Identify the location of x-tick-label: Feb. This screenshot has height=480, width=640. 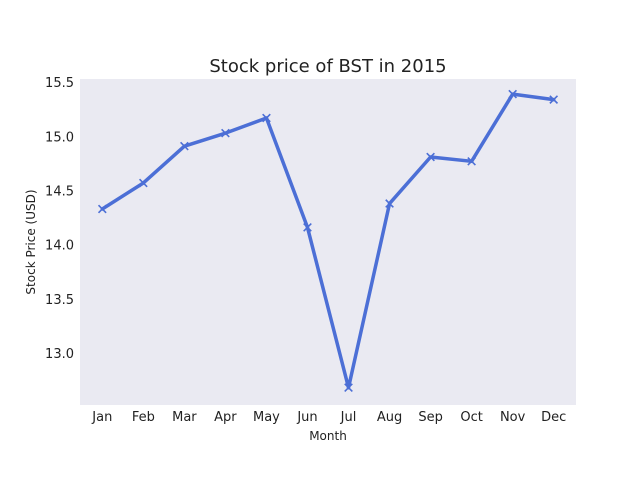
(143, 417).